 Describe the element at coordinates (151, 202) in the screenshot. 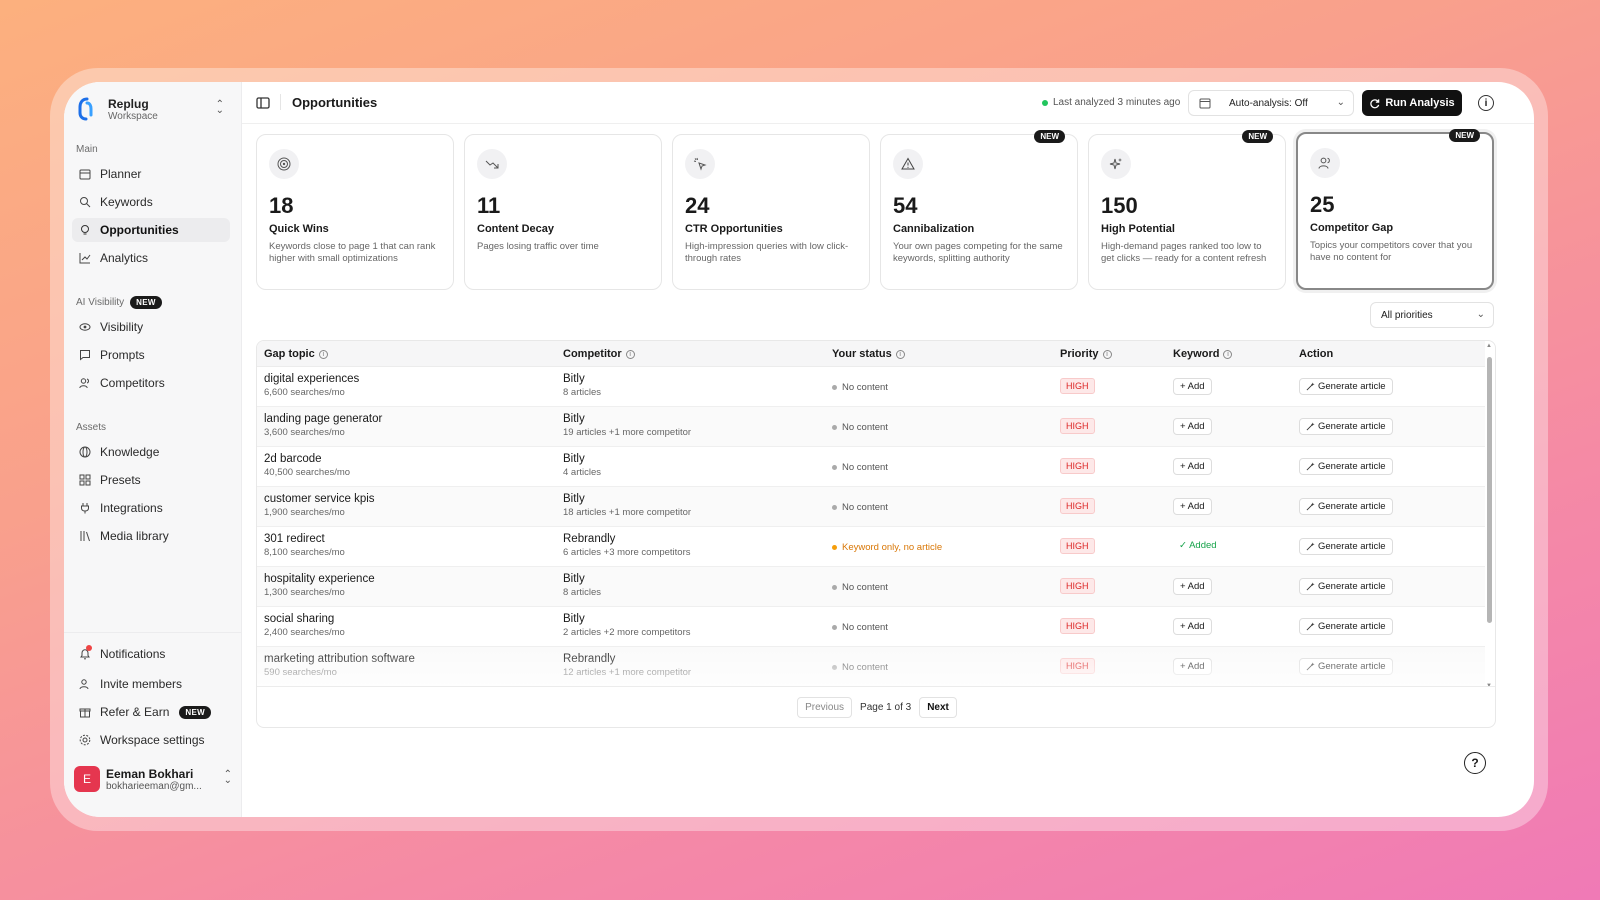

I see `sidebar-item-keywords: Keywords` at that location.